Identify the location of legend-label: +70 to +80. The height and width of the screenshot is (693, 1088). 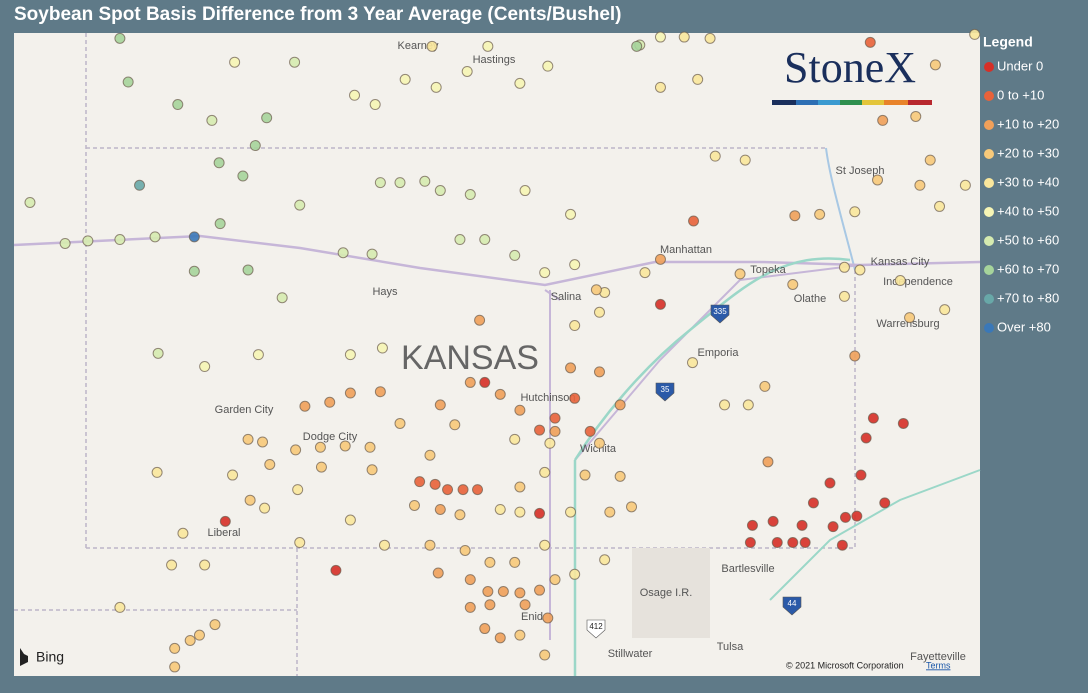
(1028, 297).